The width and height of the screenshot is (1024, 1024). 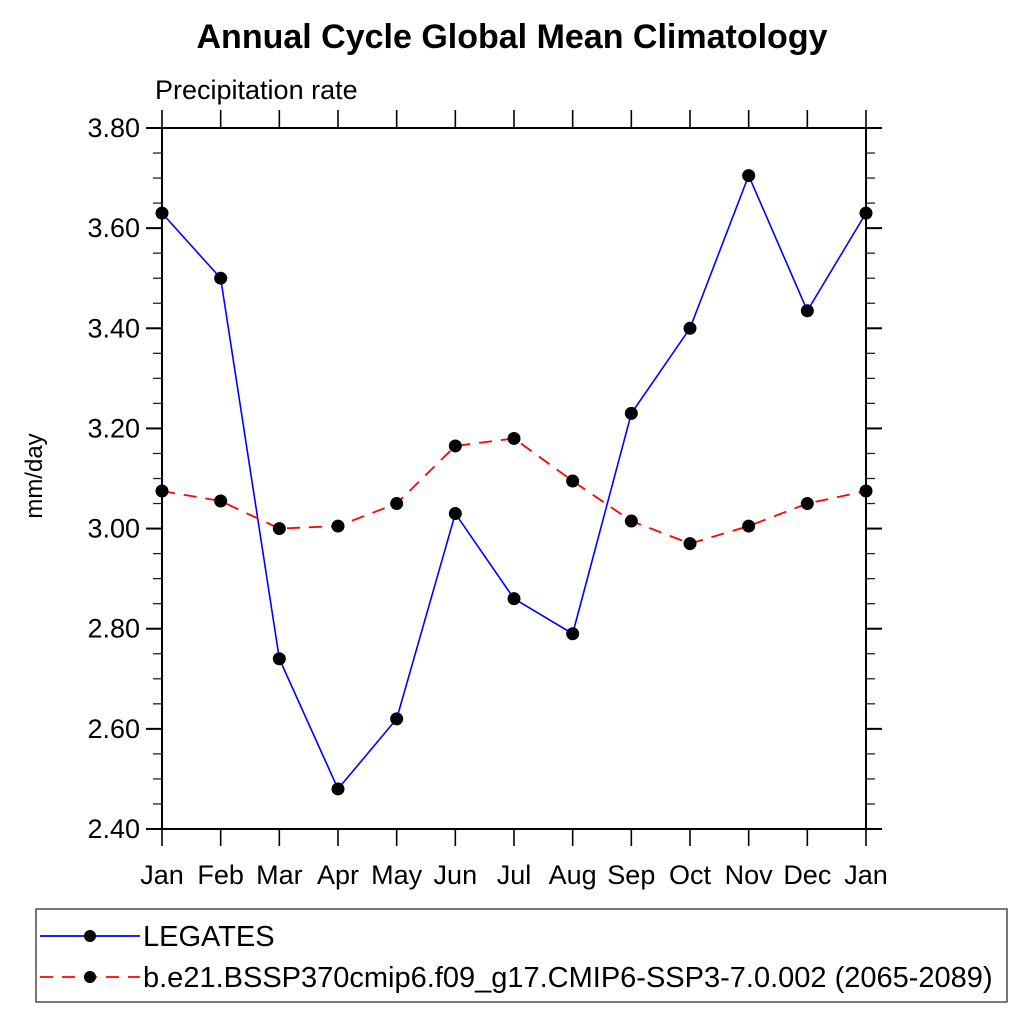 What do you see at coordinates (220, 875) in the screenshot?
I see `month-label: Feb` at bounding box center [220, 875].